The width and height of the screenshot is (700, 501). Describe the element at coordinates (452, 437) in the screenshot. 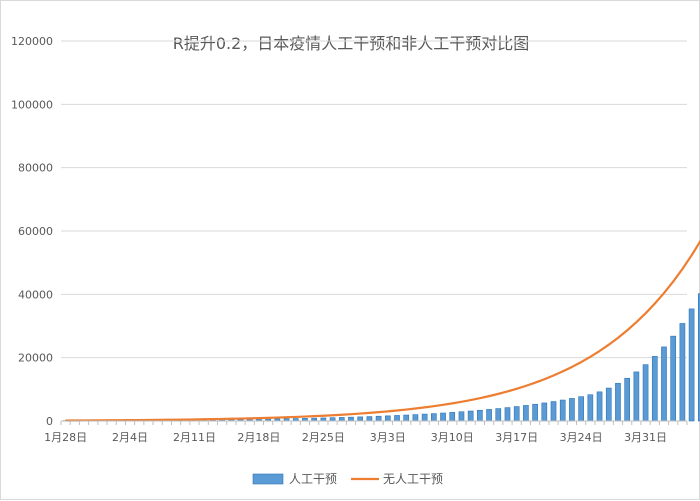

I see `x-tick-label: 3月10日` at that location.